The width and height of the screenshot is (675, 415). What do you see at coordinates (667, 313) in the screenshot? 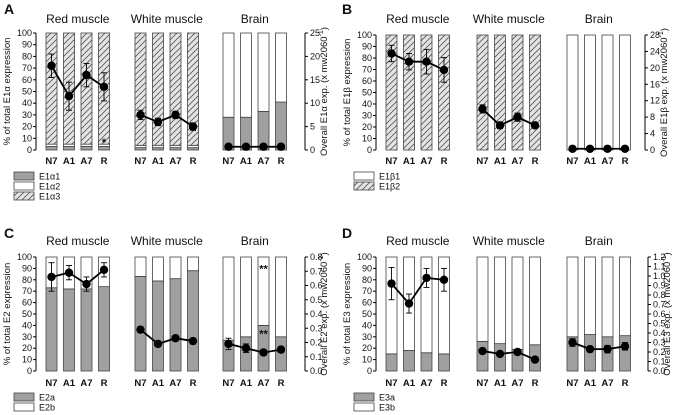
I see `right-axis-title: Overall E3 exp. (x mw2060-1)` at bounding box center [667, 313].